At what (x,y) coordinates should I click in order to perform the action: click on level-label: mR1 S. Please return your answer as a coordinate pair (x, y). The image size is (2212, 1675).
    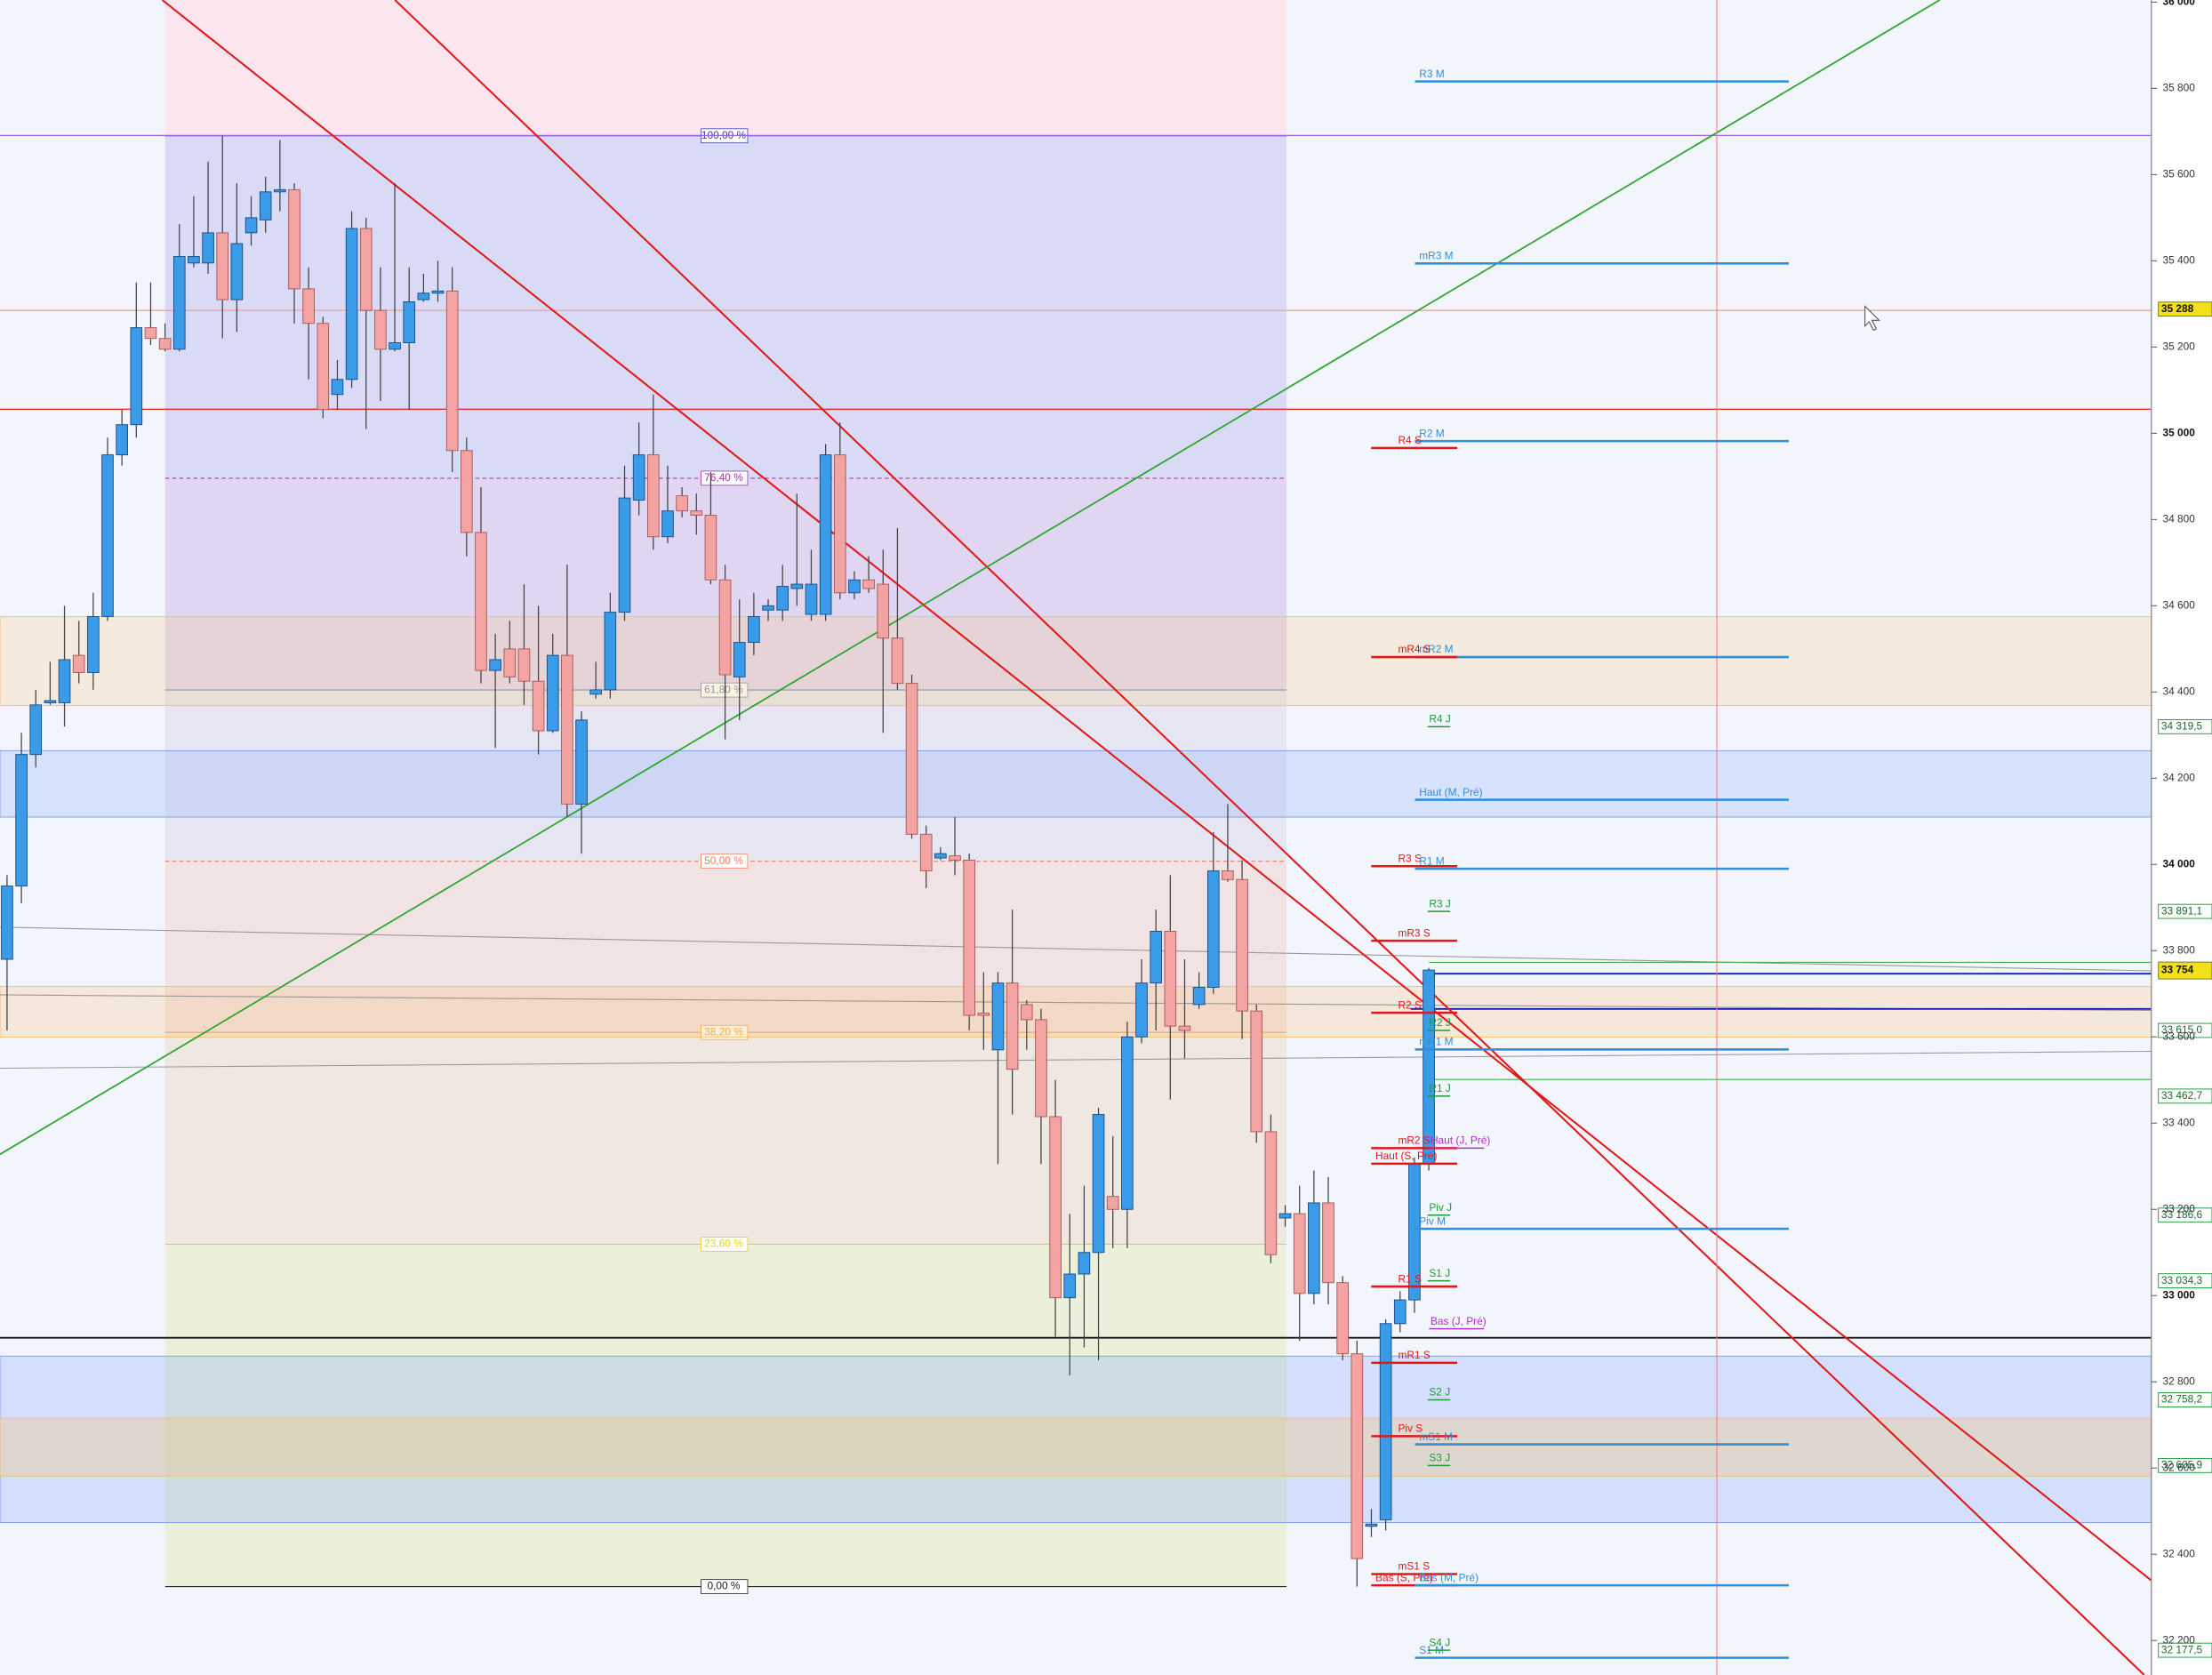
    Looking at the image, I should click on (1414, 1355).